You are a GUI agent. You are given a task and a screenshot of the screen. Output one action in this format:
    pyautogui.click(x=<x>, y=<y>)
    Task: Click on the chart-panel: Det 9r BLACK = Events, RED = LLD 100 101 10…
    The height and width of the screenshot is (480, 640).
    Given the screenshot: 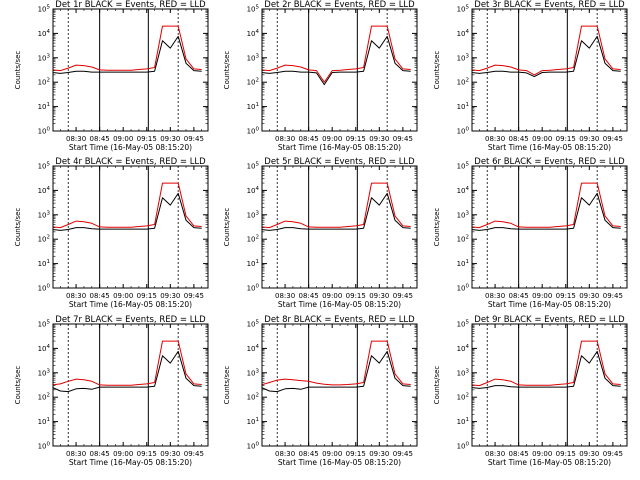 What is the action you would take?
    pyautogui.click(x=530, y=391)
    